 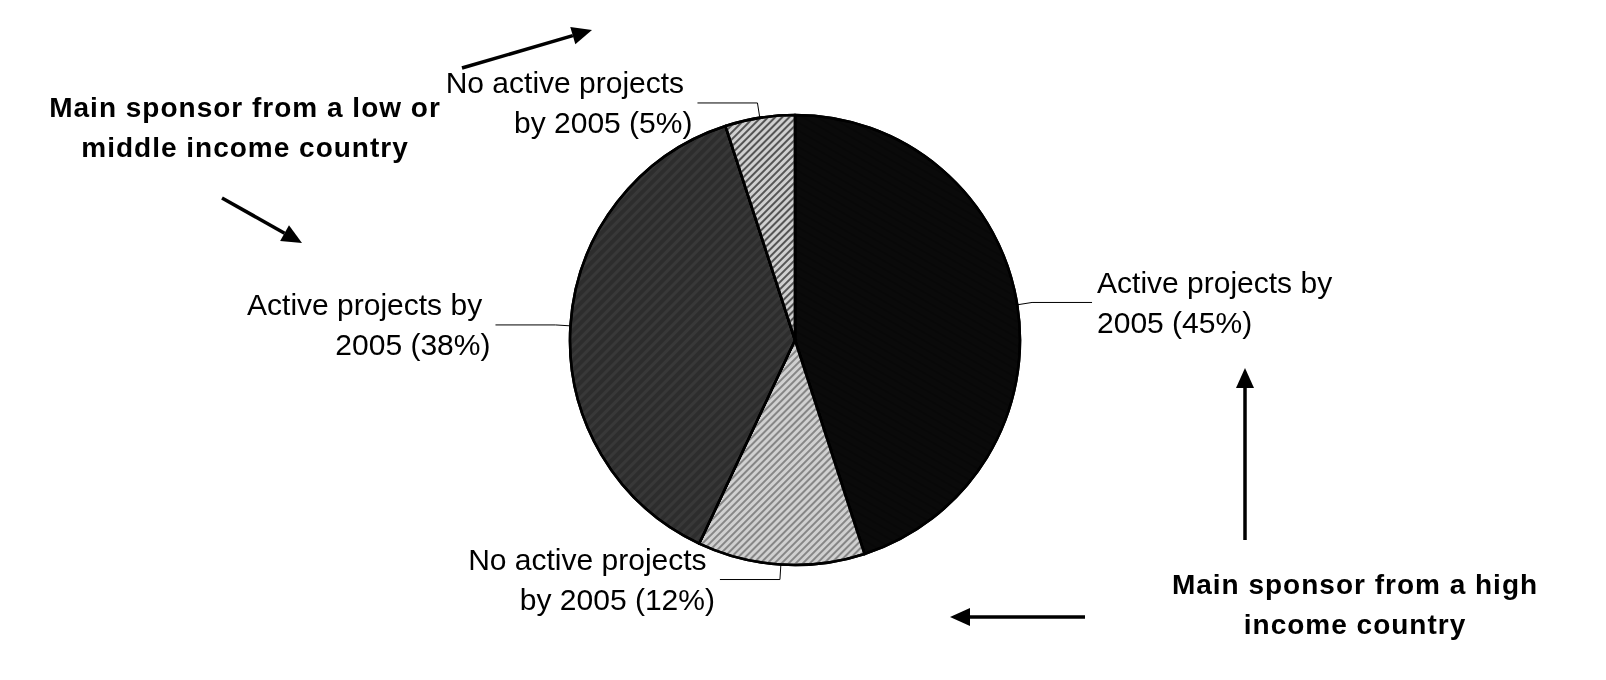 What do you see at coordinates (1219, 302) in the screenshot?
I see `slice-label: Active projects by 2005 (45%)` at bounding box center [1219, 302].